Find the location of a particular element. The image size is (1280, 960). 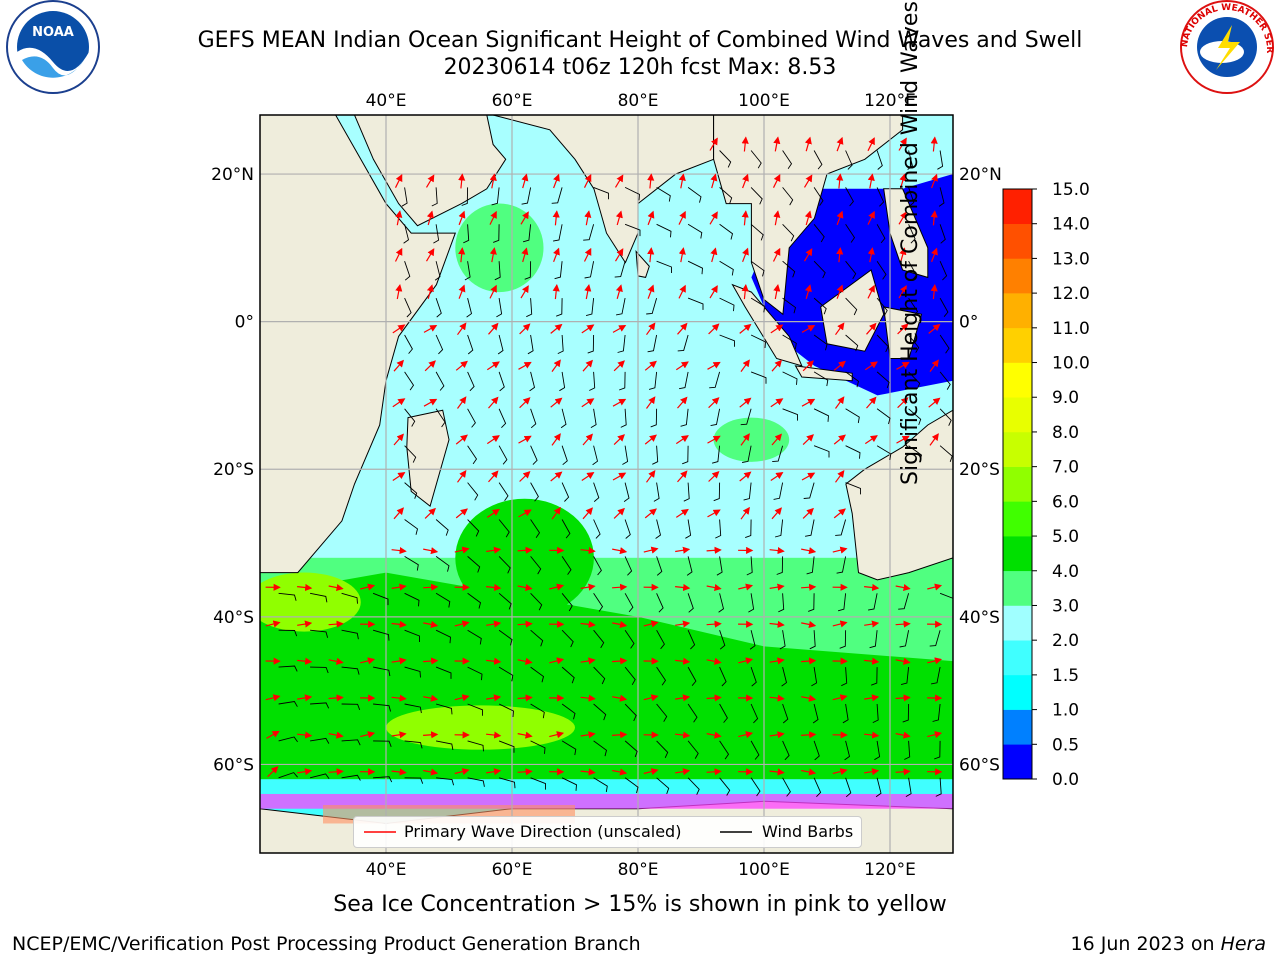

y-tick-right-3: 40°S is located at coordinates (979, 618).